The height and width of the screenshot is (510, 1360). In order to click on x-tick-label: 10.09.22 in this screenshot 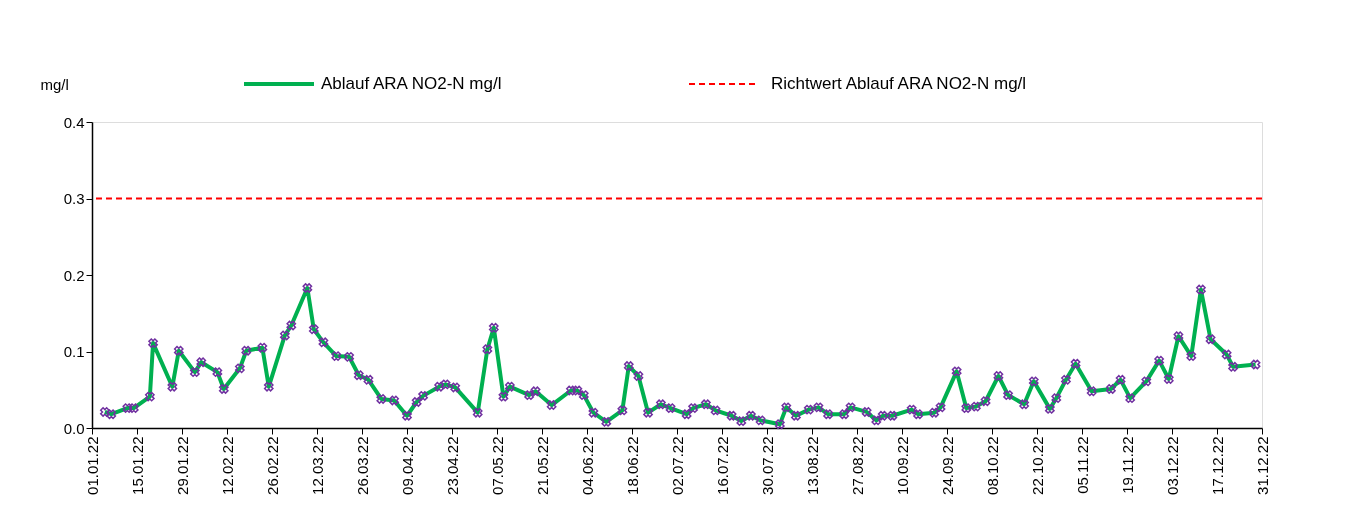, I will do `click(902, 465)`.